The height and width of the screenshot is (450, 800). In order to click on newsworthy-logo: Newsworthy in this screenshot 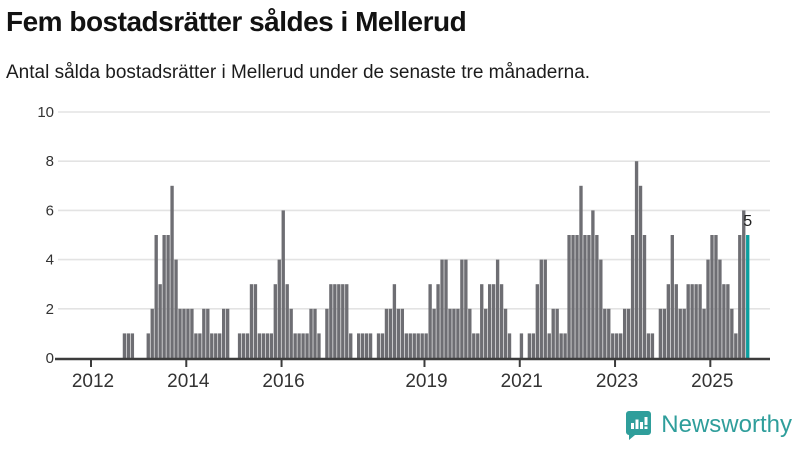, I will do `click(708, 425)`.